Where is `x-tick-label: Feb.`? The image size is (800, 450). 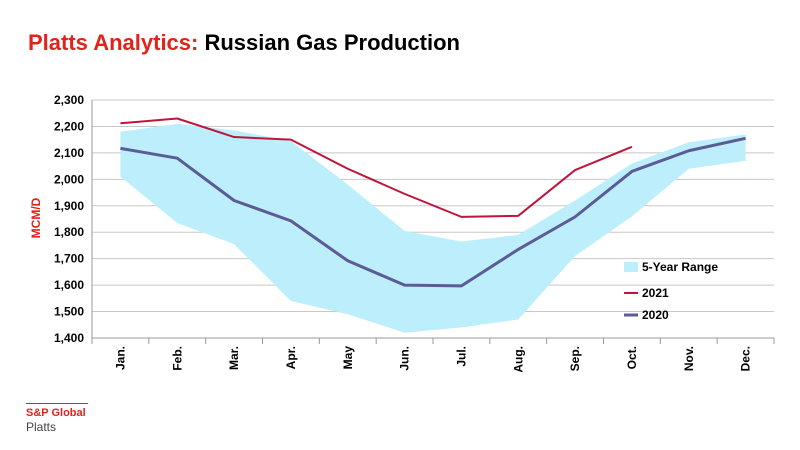 x-tick-label: Feb. is located at coordinates (177, 358).